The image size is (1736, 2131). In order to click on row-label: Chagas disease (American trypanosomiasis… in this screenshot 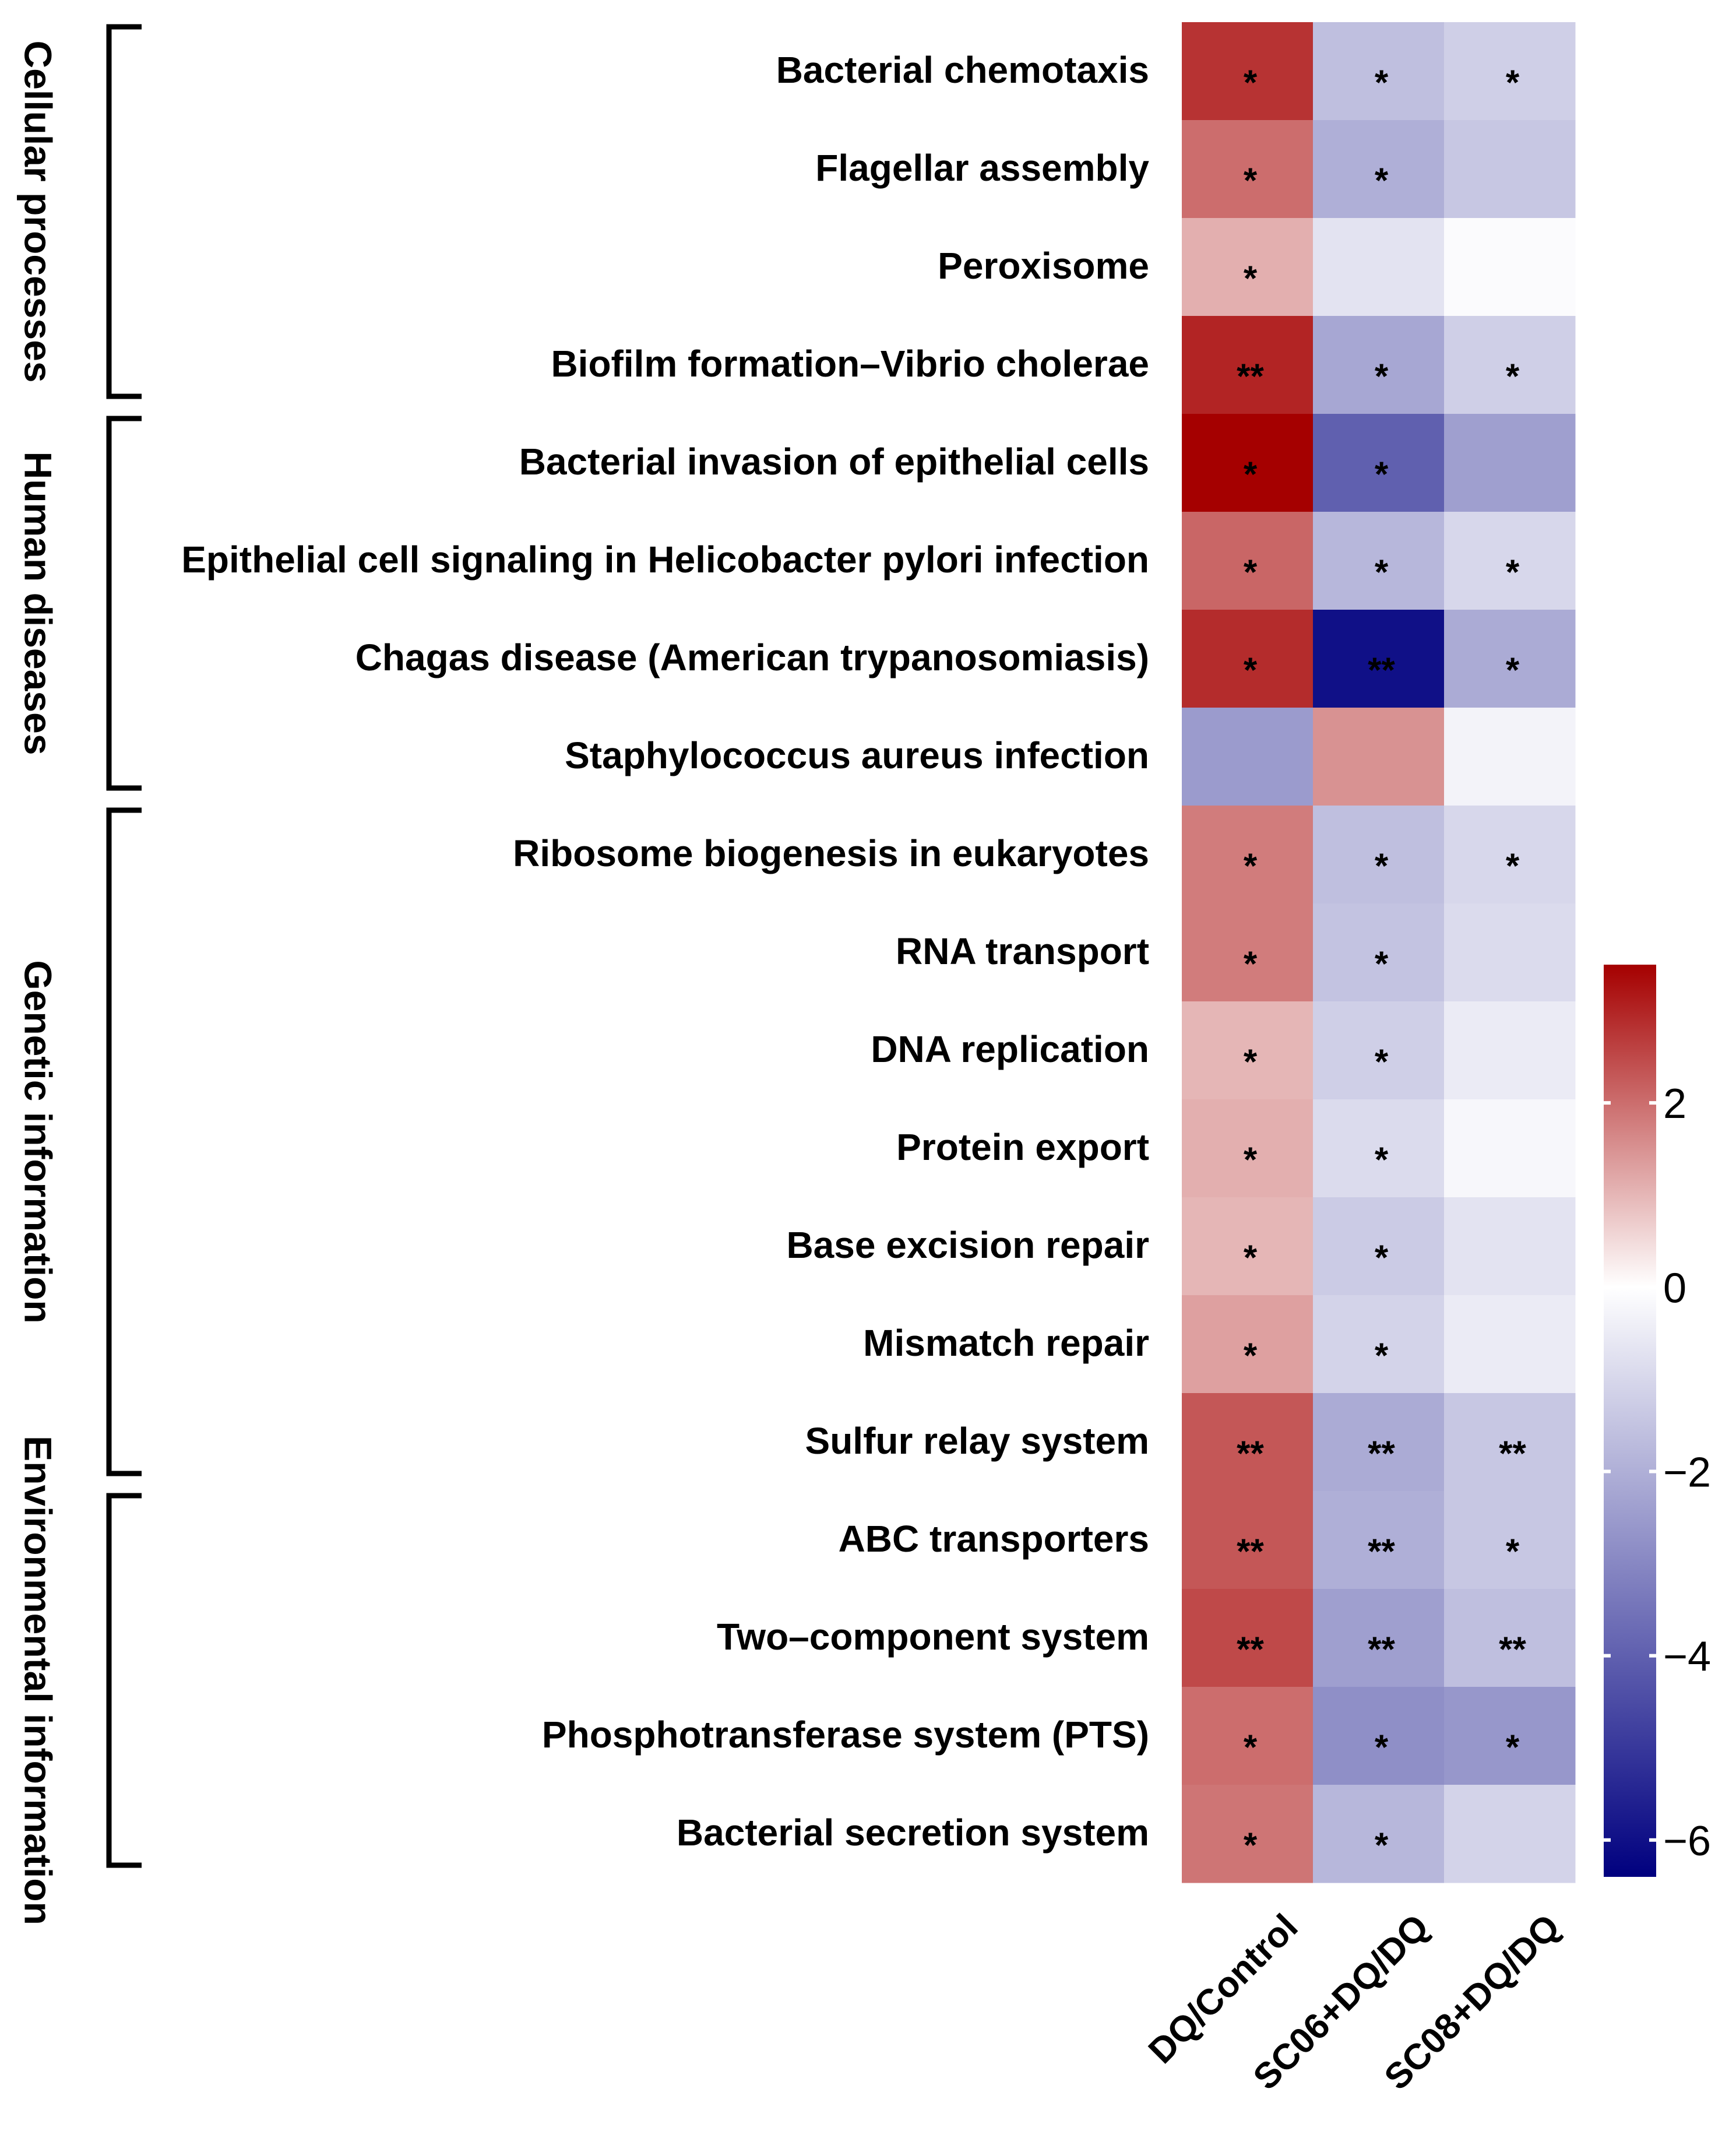, I will do `click(752, 657)`.